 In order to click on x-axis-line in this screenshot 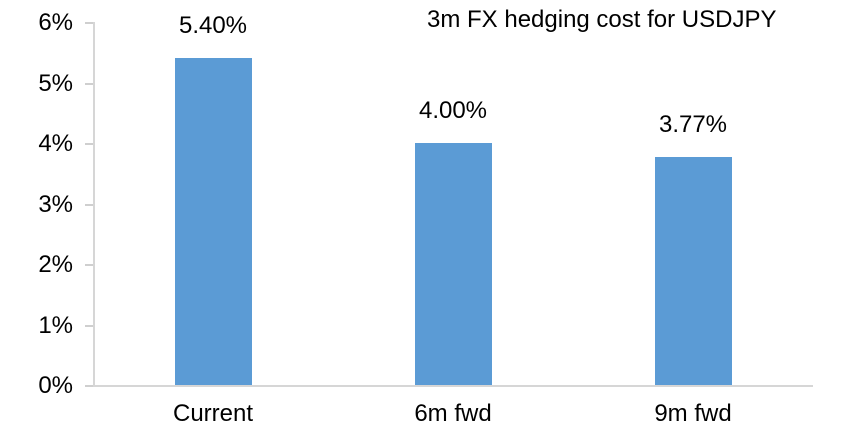, I will do `click(453, 386)`.